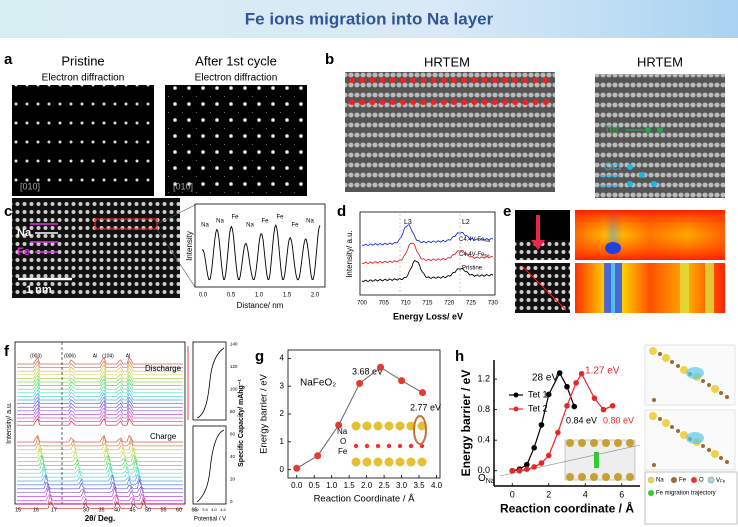 Image resolution: width=738 pixels, height=527 pixels. What do you see at coordinates (483, 440) in the screenshot?
I see `y-tick-label: 0.4` at bounding box center [483, 440].